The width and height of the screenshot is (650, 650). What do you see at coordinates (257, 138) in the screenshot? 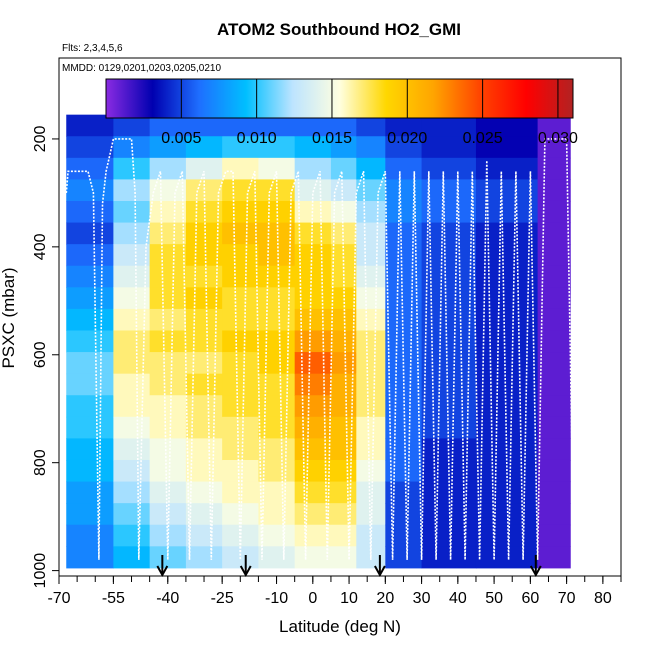
I see `colorbar-tick-label: 0.010` at bounding box center [257, 138].